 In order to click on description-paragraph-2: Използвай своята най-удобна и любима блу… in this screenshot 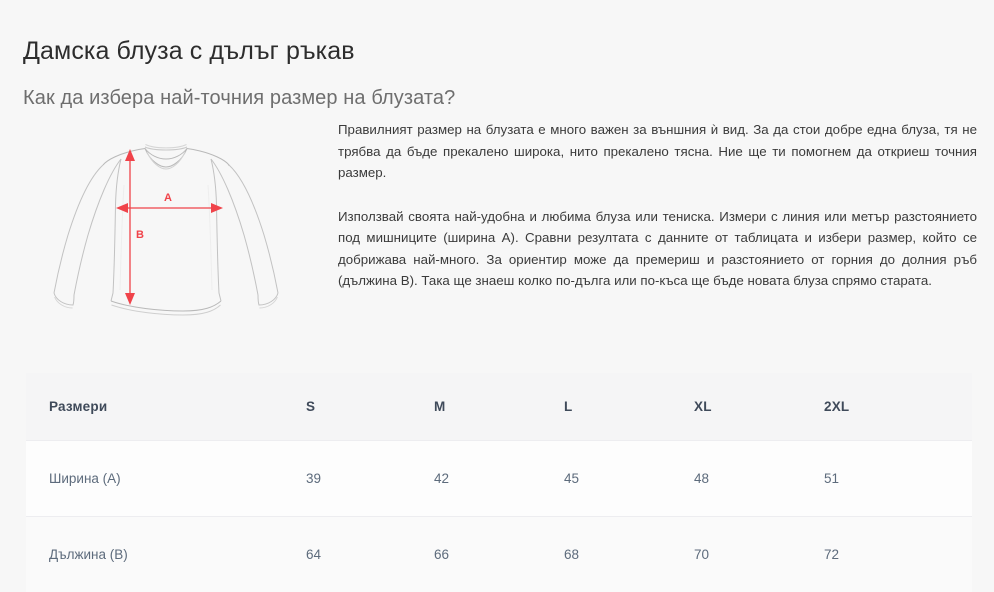, I will do `click(657, 248)`.